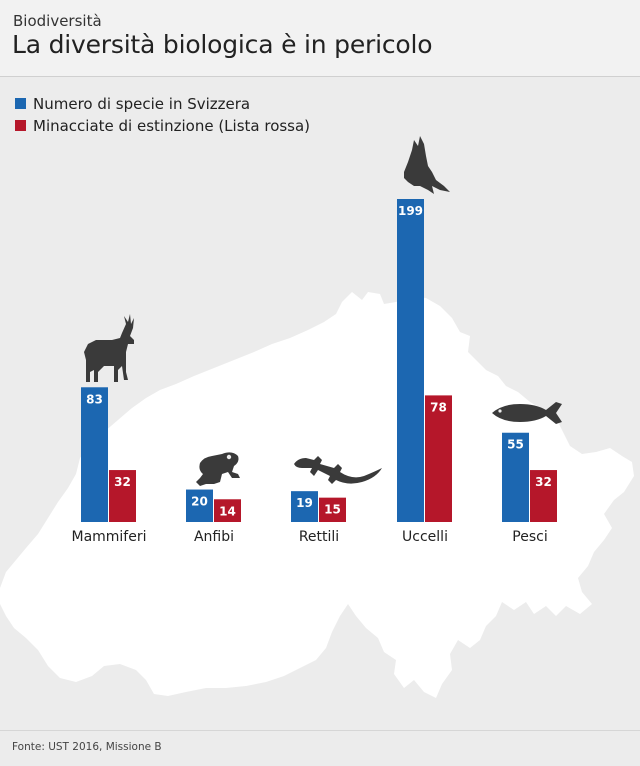 The width and height of the screenshot is (640, 766). I want to click on bar-value-label: 14, so click(227, 511).